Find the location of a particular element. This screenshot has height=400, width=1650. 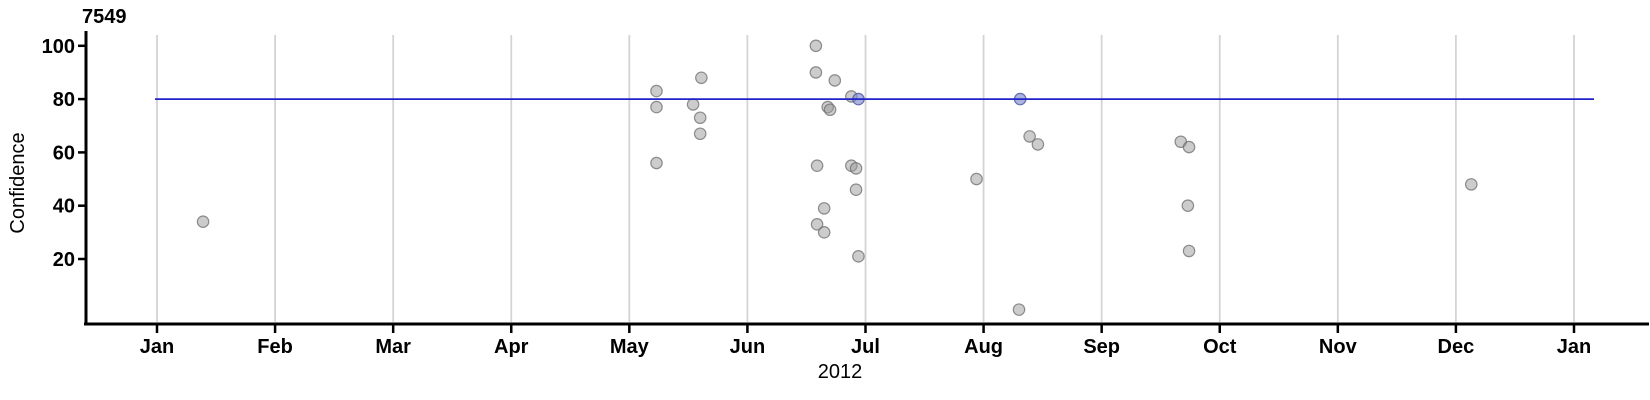

x-tick-label: Jun is located at coordinates (748, 347).